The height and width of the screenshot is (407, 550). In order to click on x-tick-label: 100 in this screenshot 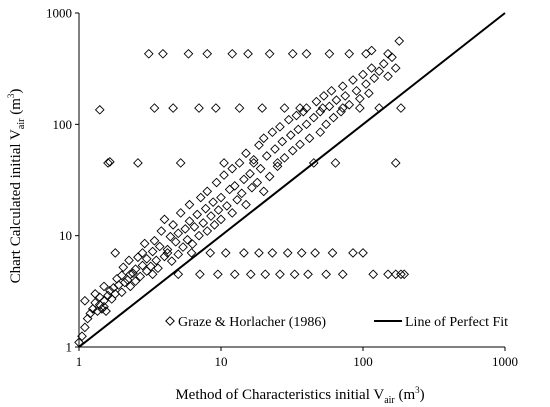, I will do `click(363, 361)`.